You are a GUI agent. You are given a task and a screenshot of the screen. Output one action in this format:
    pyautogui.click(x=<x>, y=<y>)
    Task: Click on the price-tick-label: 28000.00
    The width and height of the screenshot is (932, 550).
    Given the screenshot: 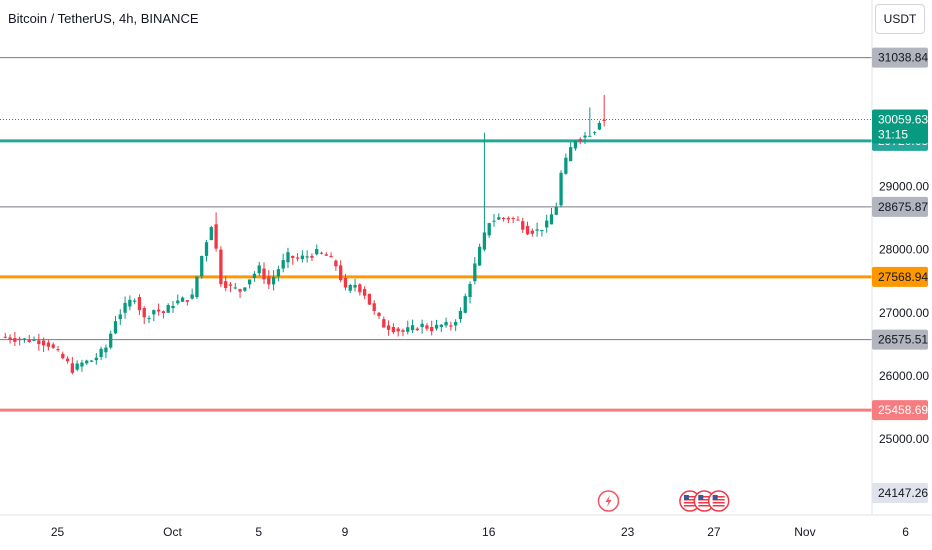 What is the action you would take?
    pyautogui.click(x=904, y=250)
    